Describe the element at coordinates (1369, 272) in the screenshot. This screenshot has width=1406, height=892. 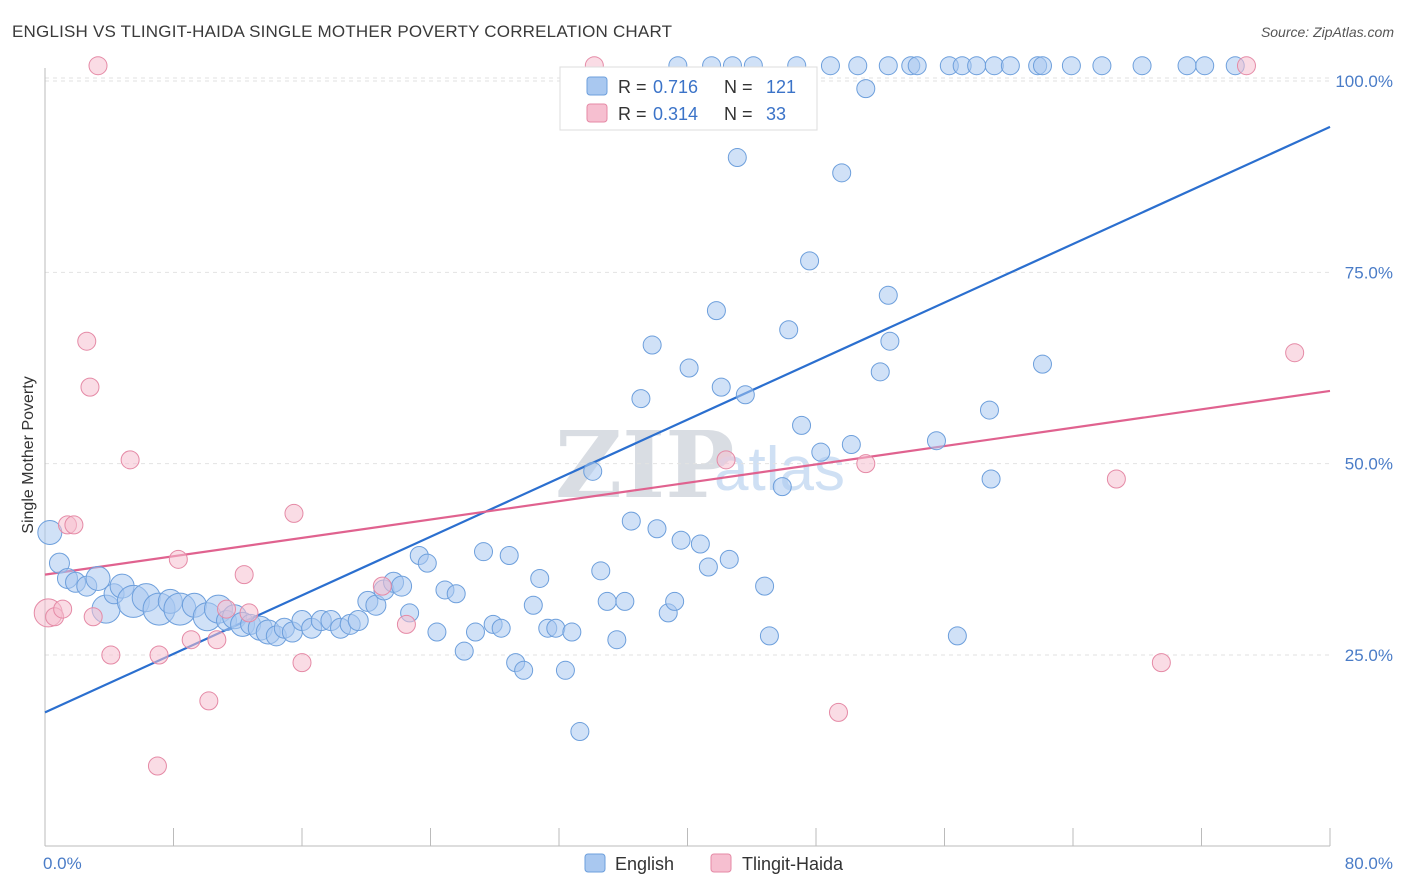
I see `y-tick-label-2: 75.0%` at that location.